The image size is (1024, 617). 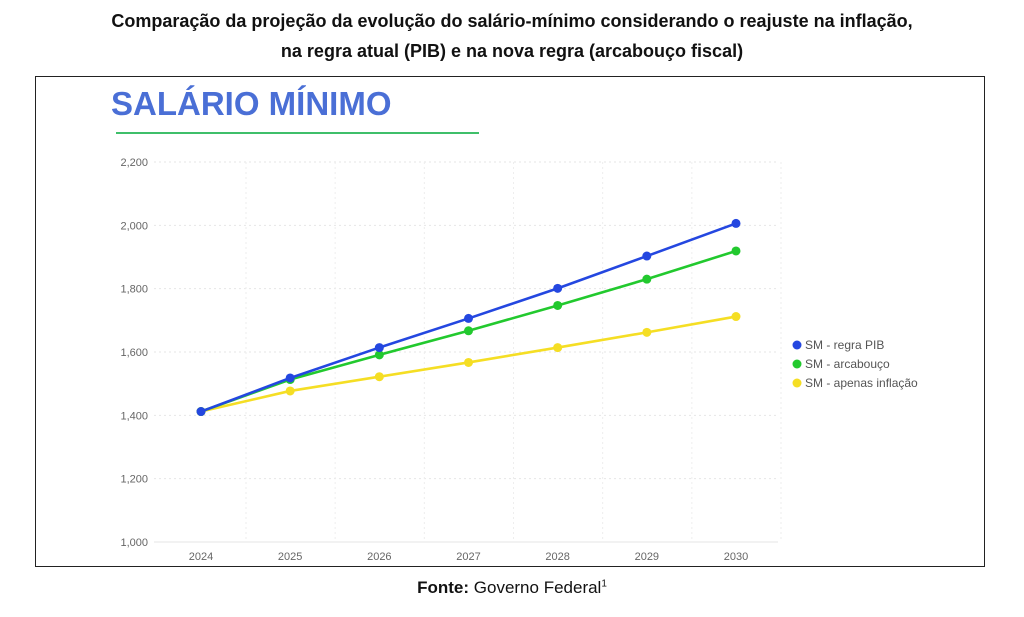 What do you see at coordinates (847, 364) in the screenshot?
I see `legend-label: SM - arcabouço` at bounding box center [847, 364].